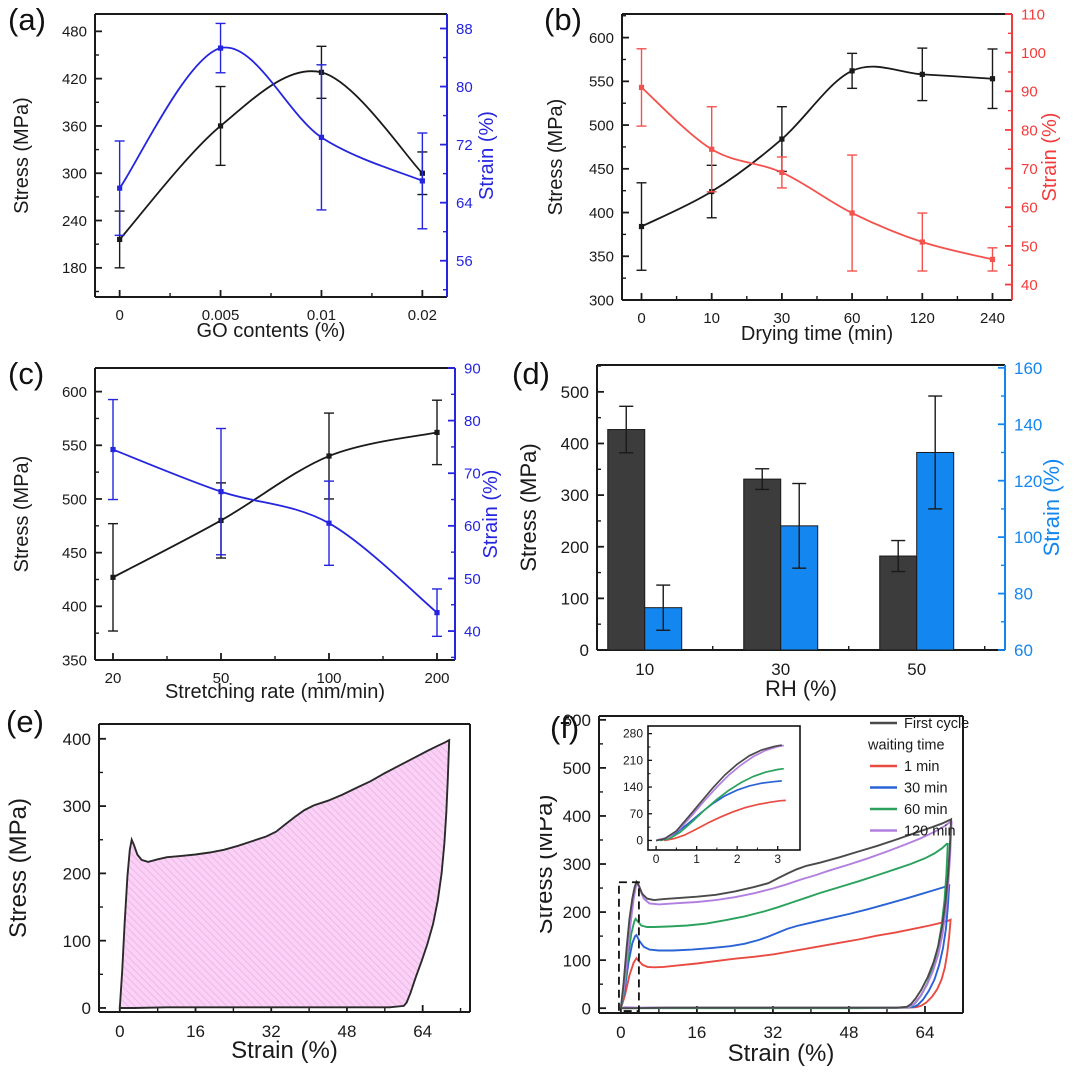 The image size is (1080, 1078). What do you see at coordinates (271, 331) in the screenshot?
I see `svg-text: GO contents (%)` at bounding box center [271, 331].